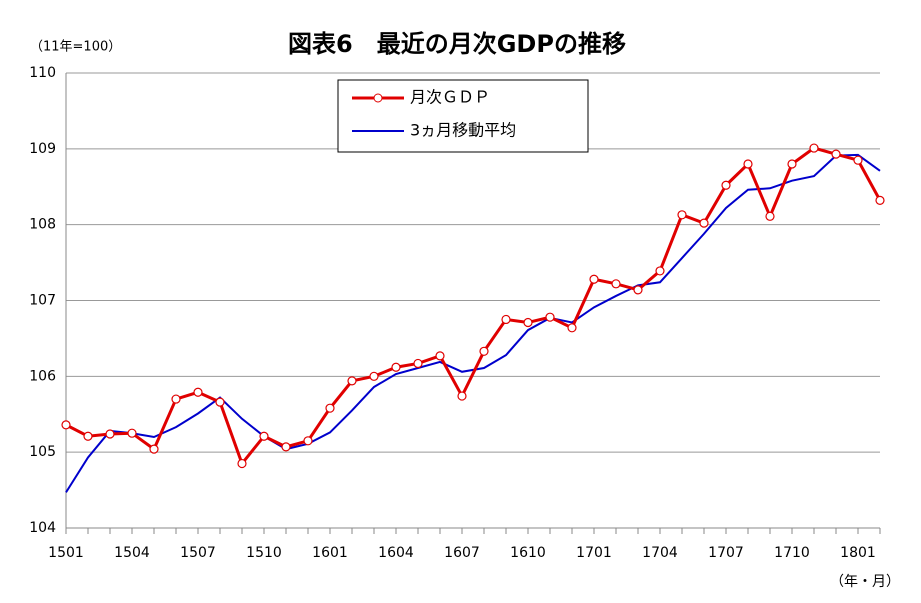  I want to click on y-unit-label: （11年=100）, so click(75, 47).